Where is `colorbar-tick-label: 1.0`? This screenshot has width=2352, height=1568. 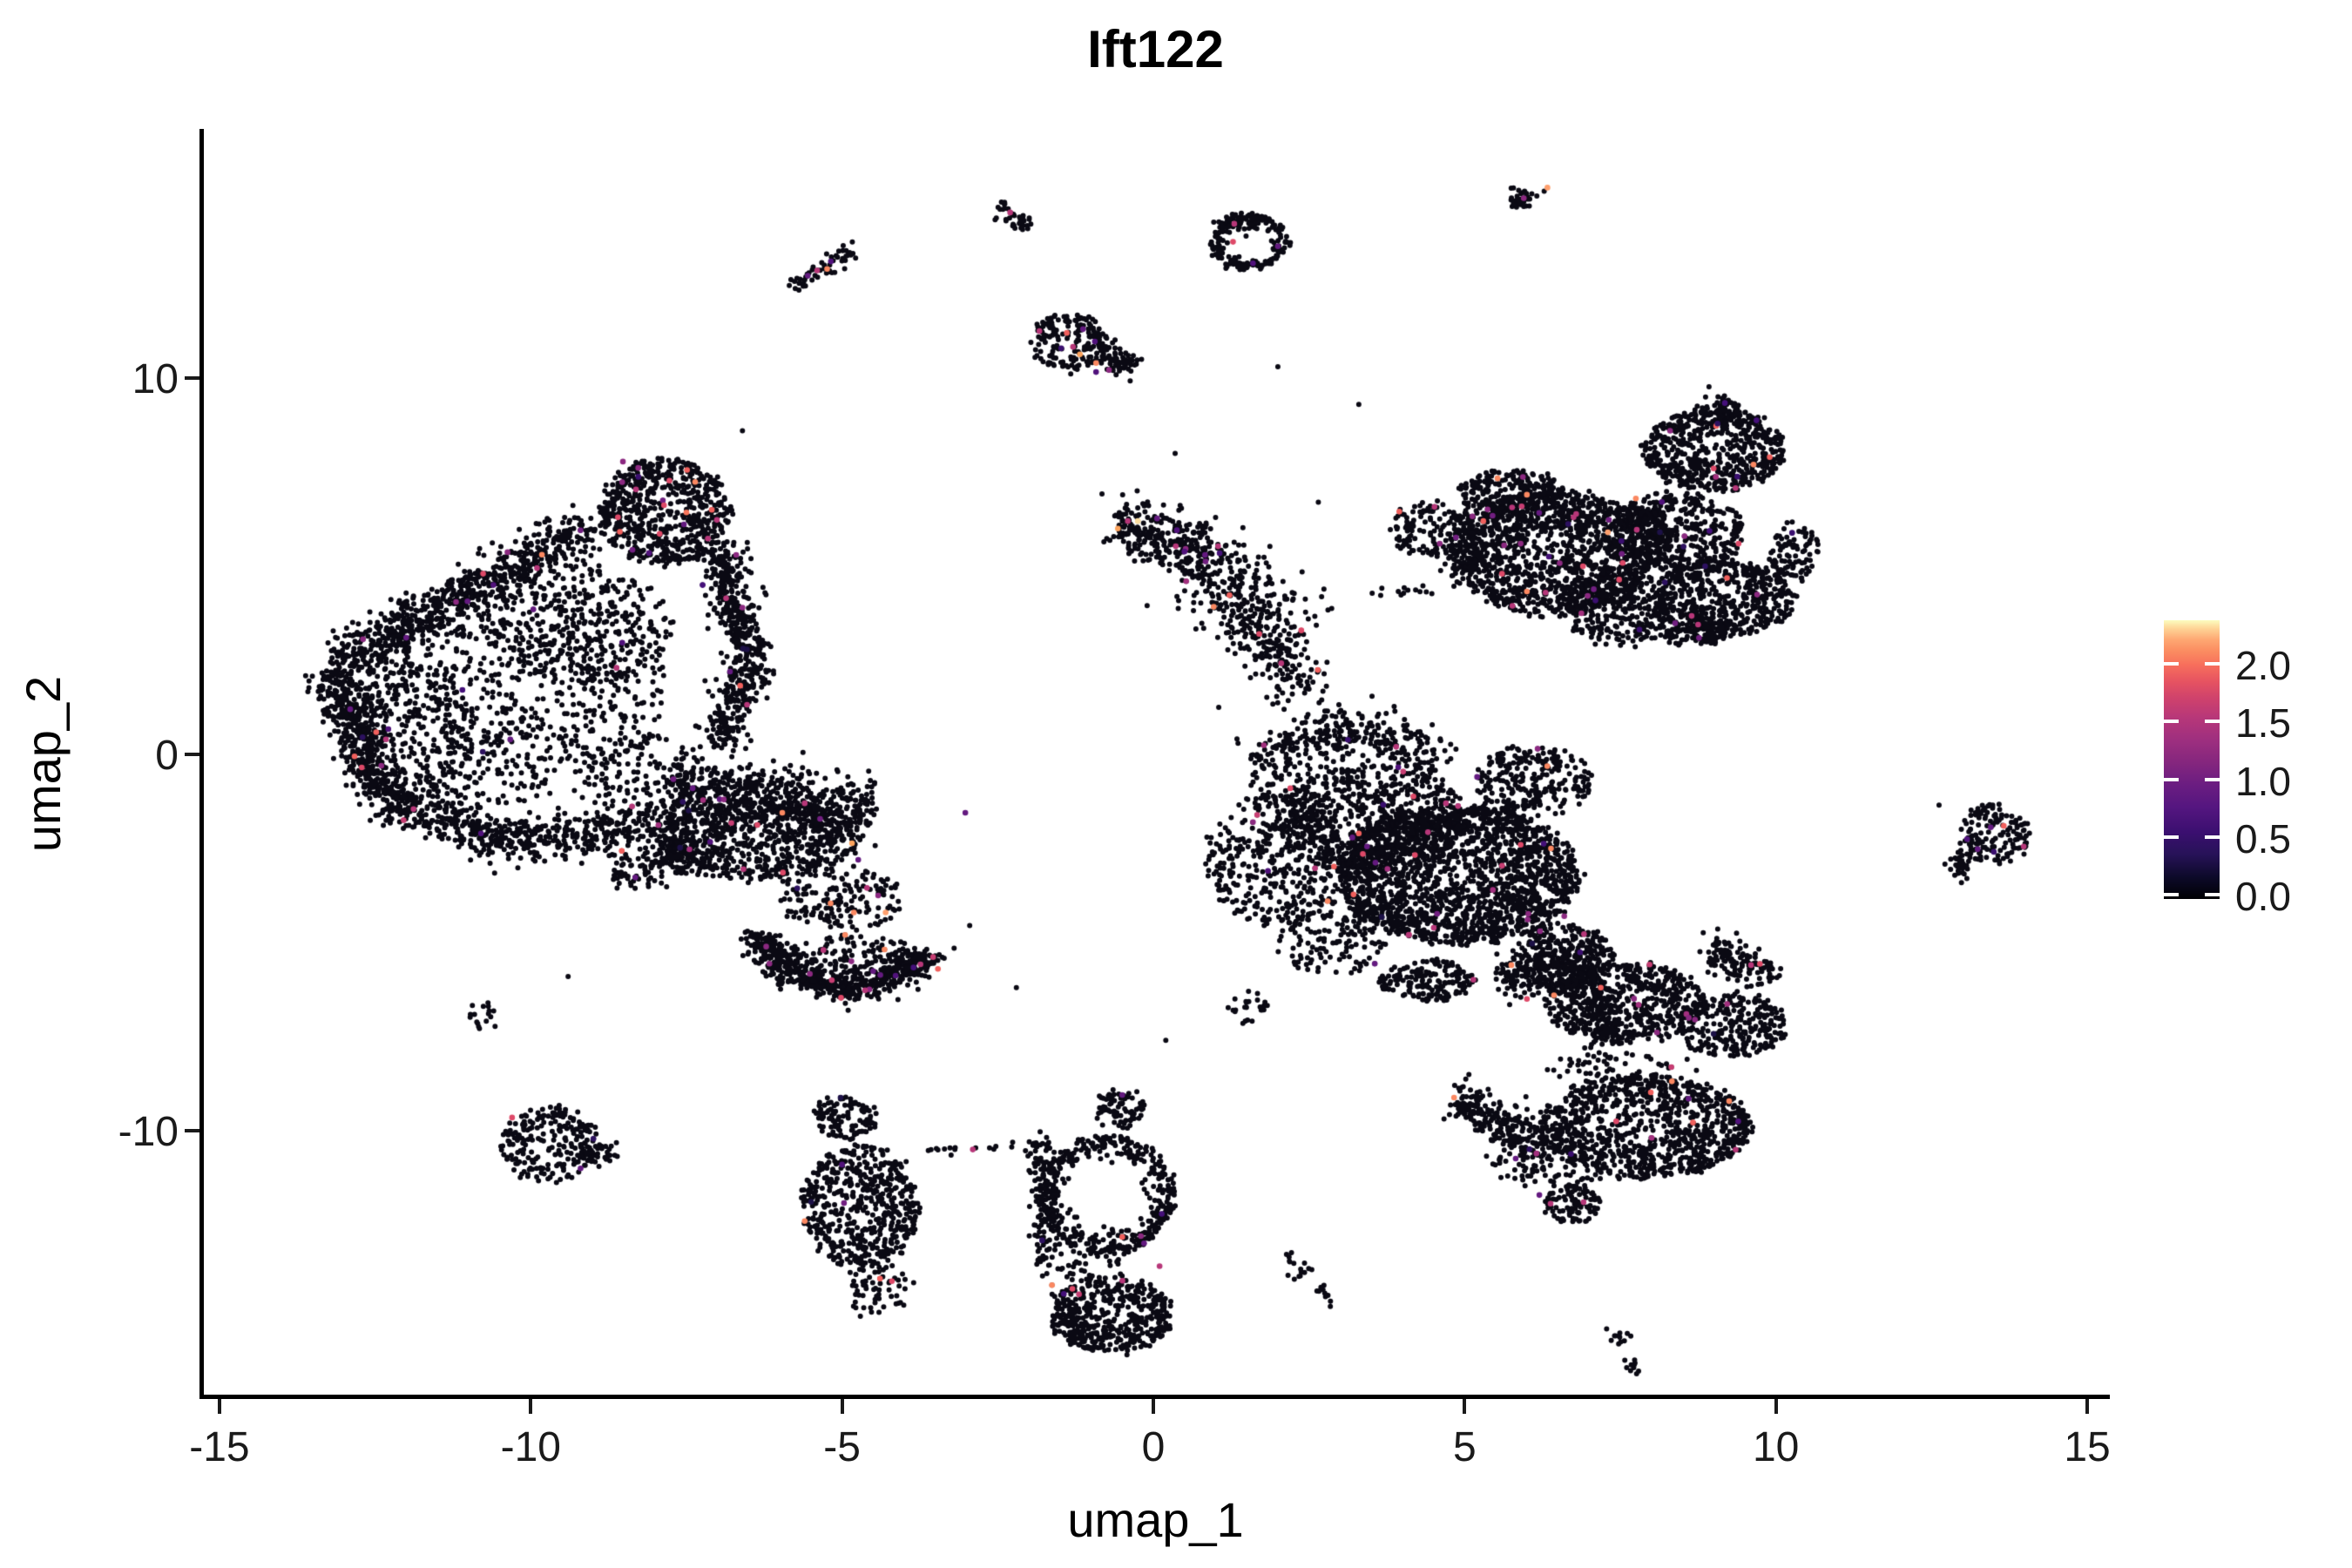 colorbar-tick-label: 1.0 is located at coordinates (2263, 781).